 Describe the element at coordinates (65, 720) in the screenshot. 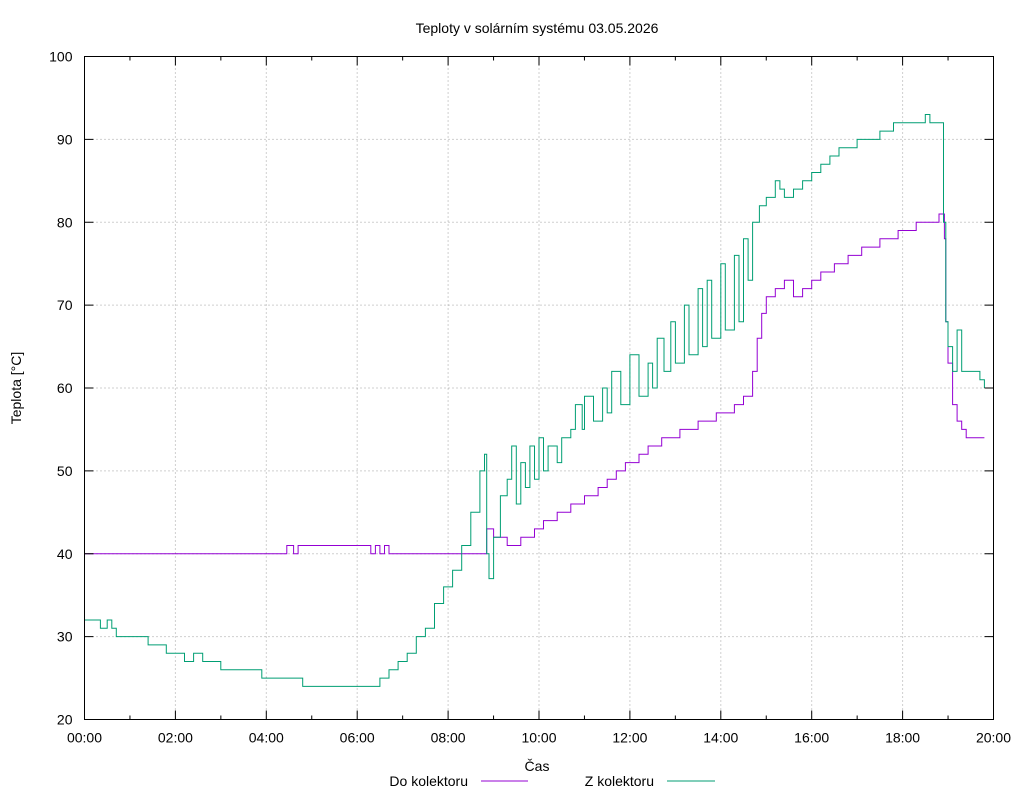

I see `y-tick-label: 20` at that location.